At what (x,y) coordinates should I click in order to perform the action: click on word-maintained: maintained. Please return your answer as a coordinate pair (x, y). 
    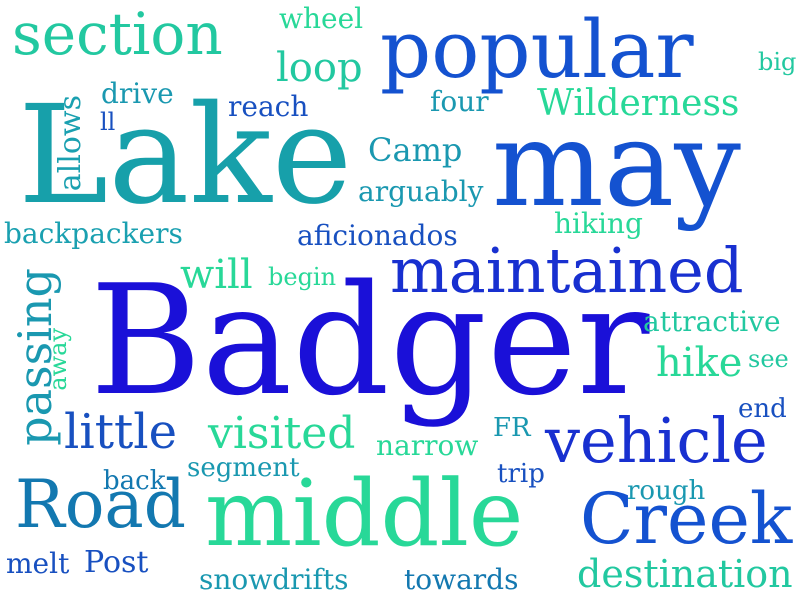
    Looking at the image, I should click on (567, 270).